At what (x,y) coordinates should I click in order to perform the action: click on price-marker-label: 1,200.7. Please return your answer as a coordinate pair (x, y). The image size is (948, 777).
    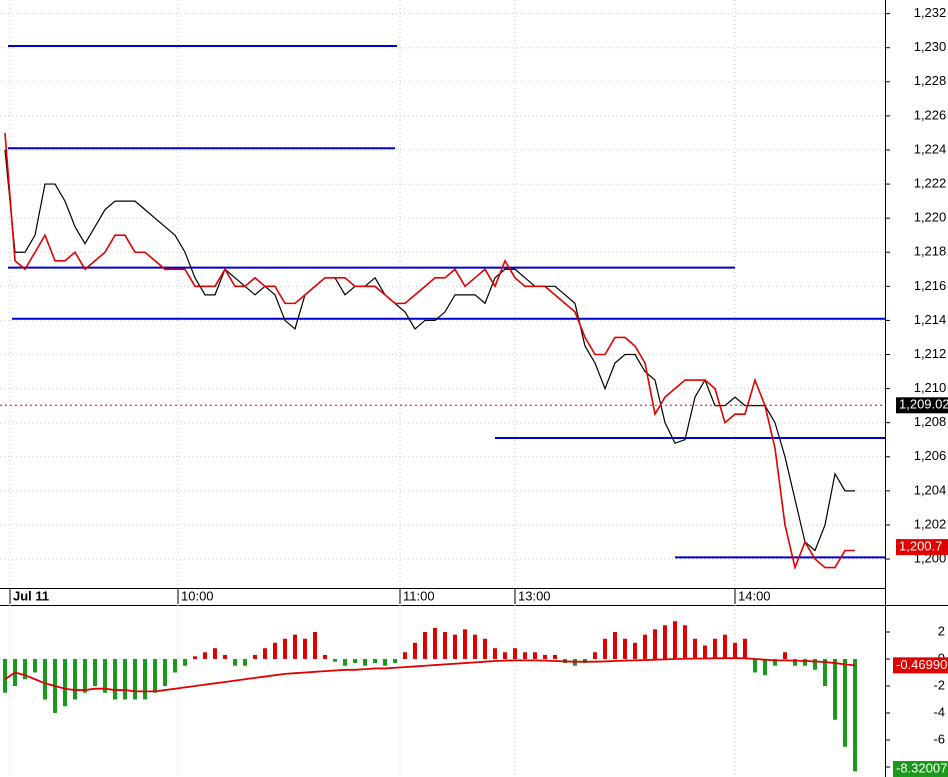
    Looking at the image, I should click on (920, 546).